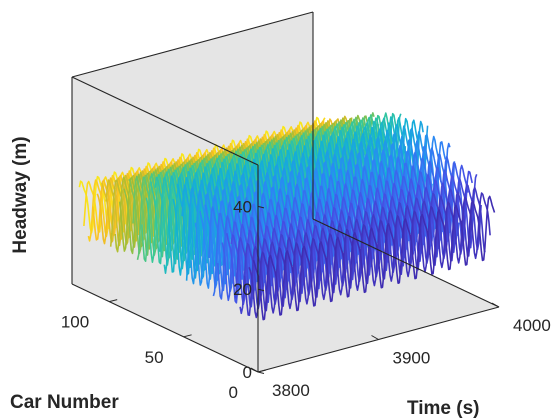 This screenshot has width=560, height=420. I want to click on edge-back-top, so click(192, 44).